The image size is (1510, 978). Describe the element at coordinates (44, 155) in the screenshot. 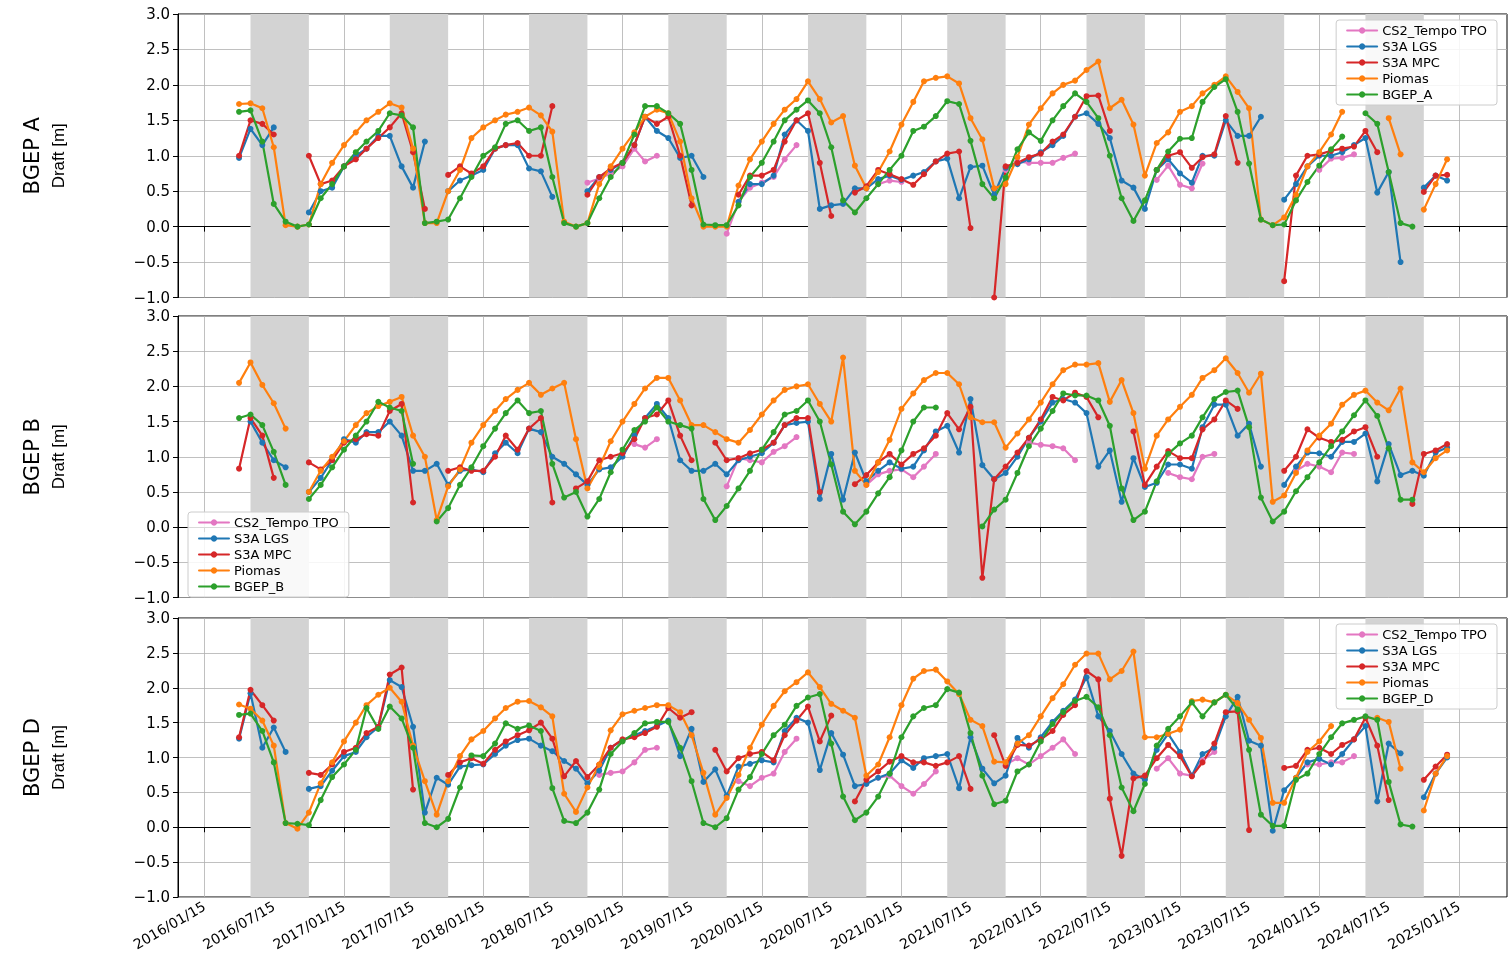

I see `y-axis-title: BGEP A Draft [m]` at that location.